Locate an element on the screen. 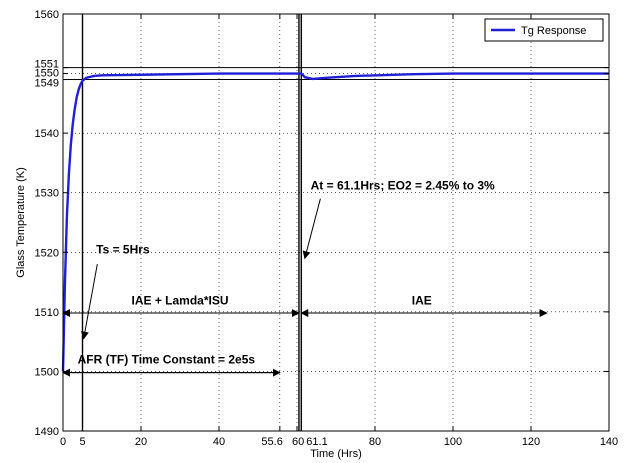 The width and height of the screenshot is (624, 463). x-tick-label: 60 is located at coordinates (298, 442).